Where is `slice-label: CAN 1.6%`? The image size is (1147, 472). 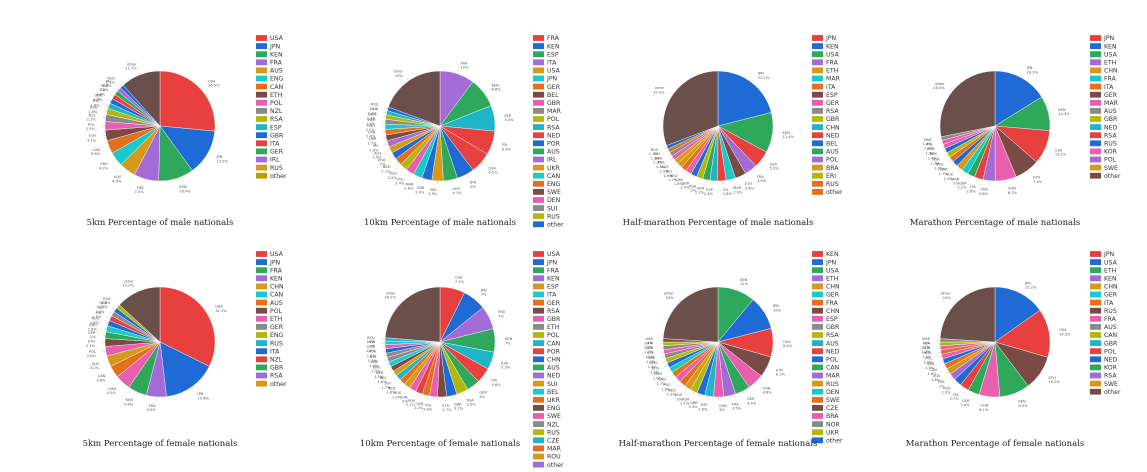
slice-label: CAN 1.6% is located at coordinates (371, 134).